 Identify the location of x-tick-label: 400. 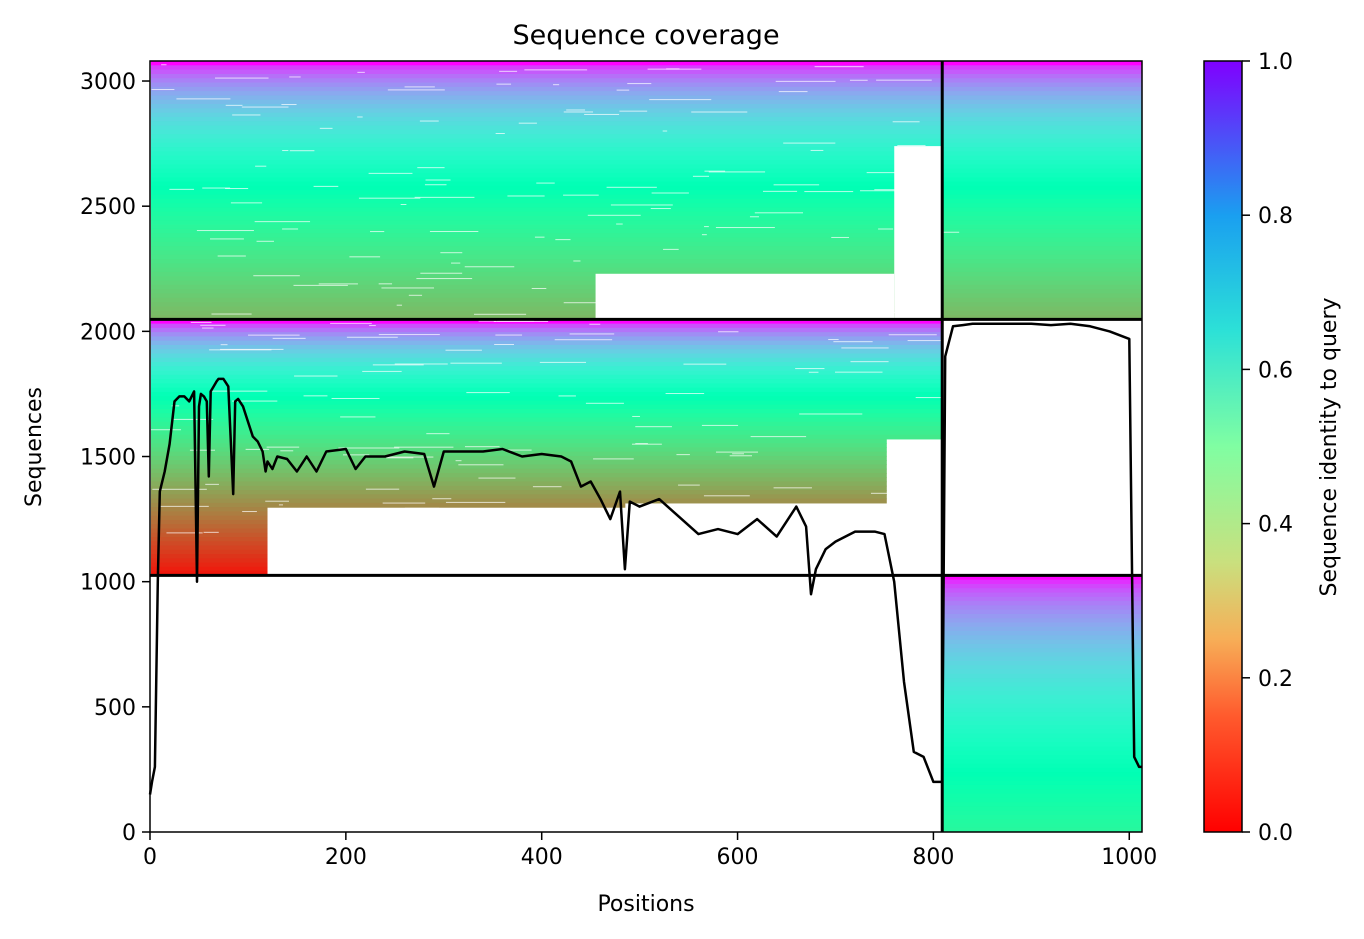
(542, 857).